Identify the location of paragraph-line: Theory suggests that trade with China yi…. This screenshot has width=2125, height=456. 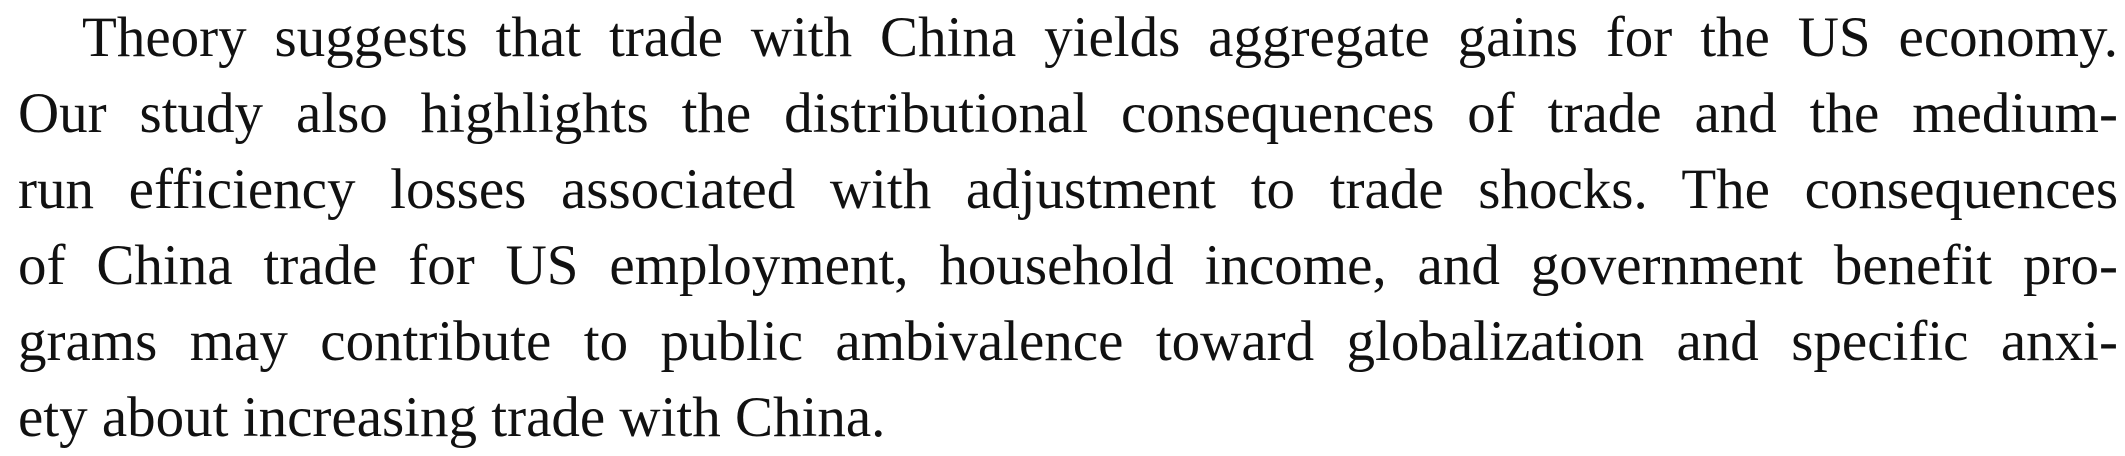
(1100, 37).